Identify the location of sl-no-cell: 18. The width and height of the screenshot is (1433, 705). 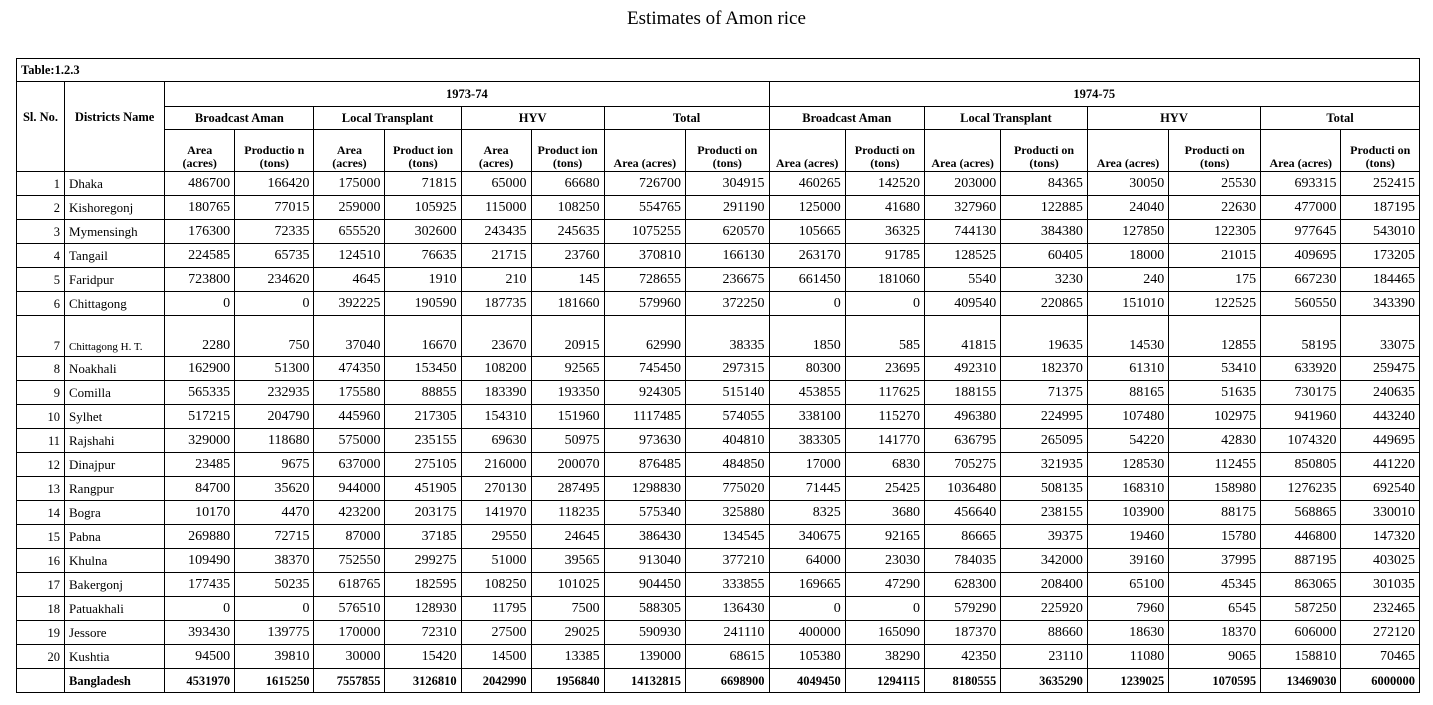
(40, 608).